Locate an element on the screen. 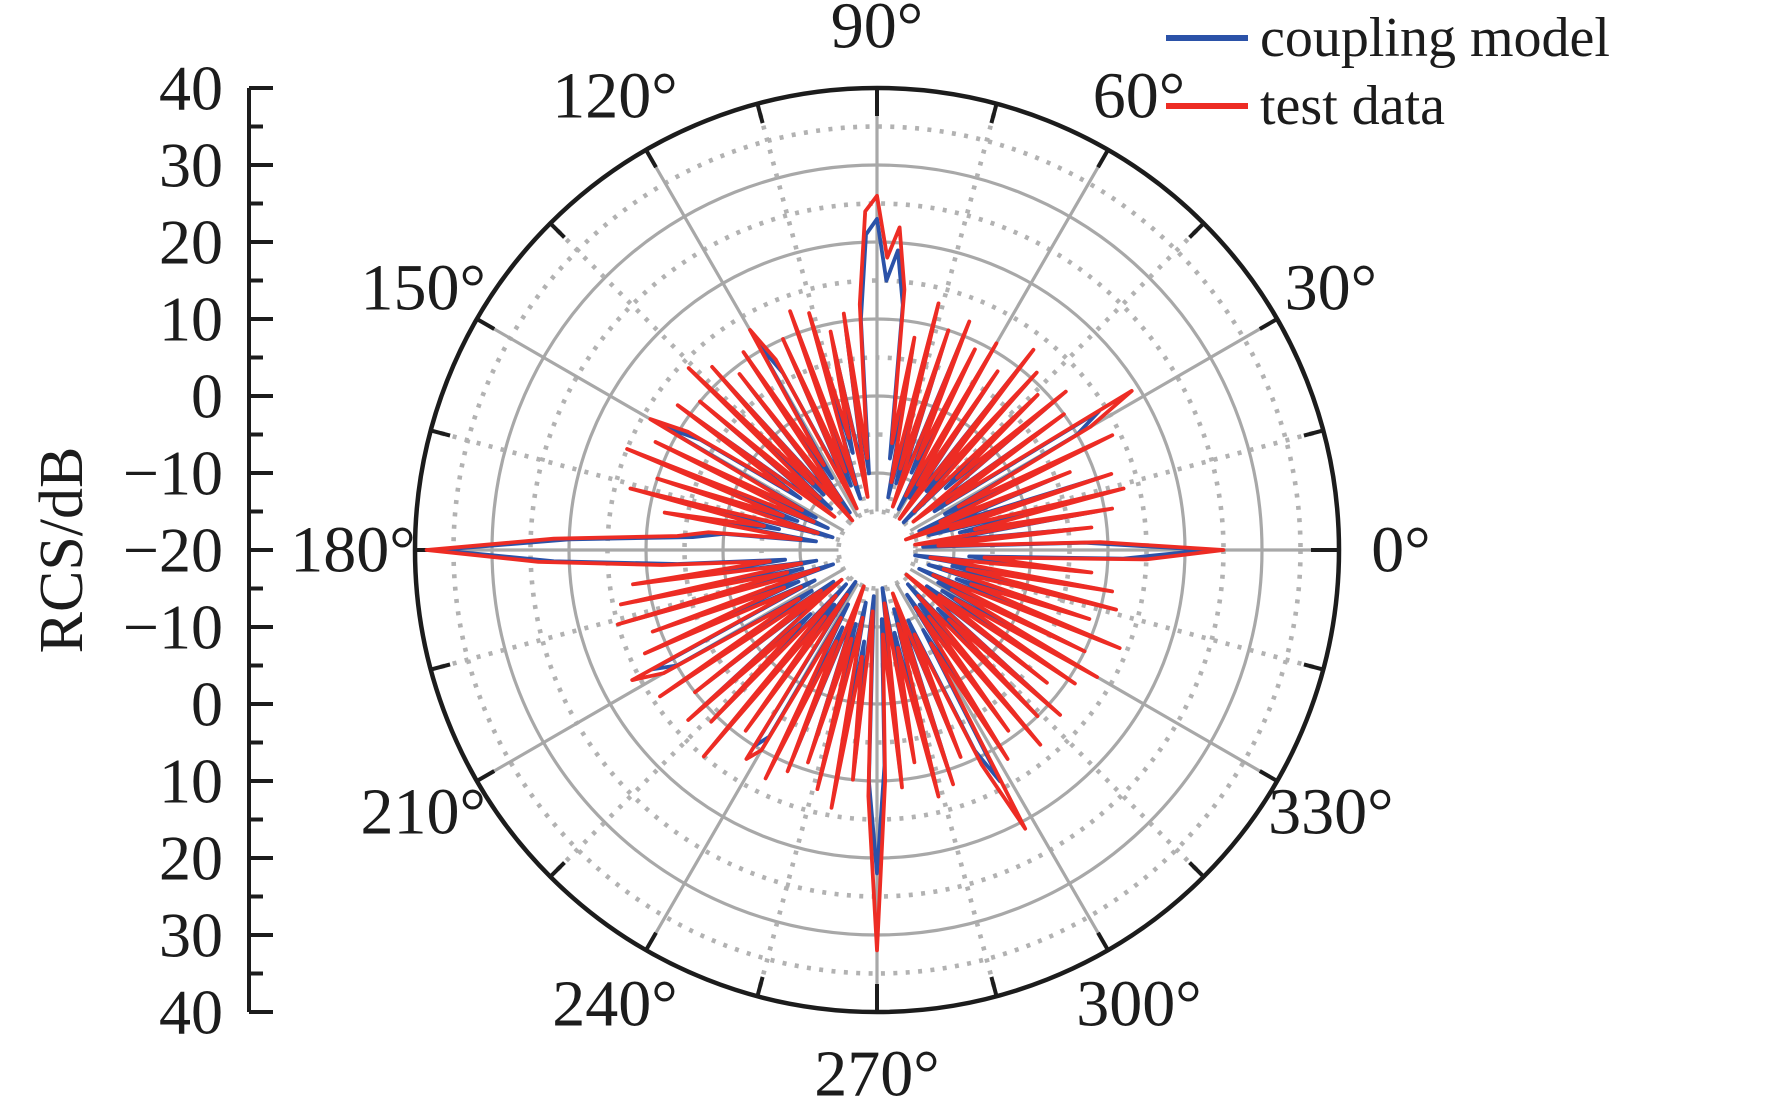  legend-item-coupling-model: coupling model is located at coordinates (1388, 38).